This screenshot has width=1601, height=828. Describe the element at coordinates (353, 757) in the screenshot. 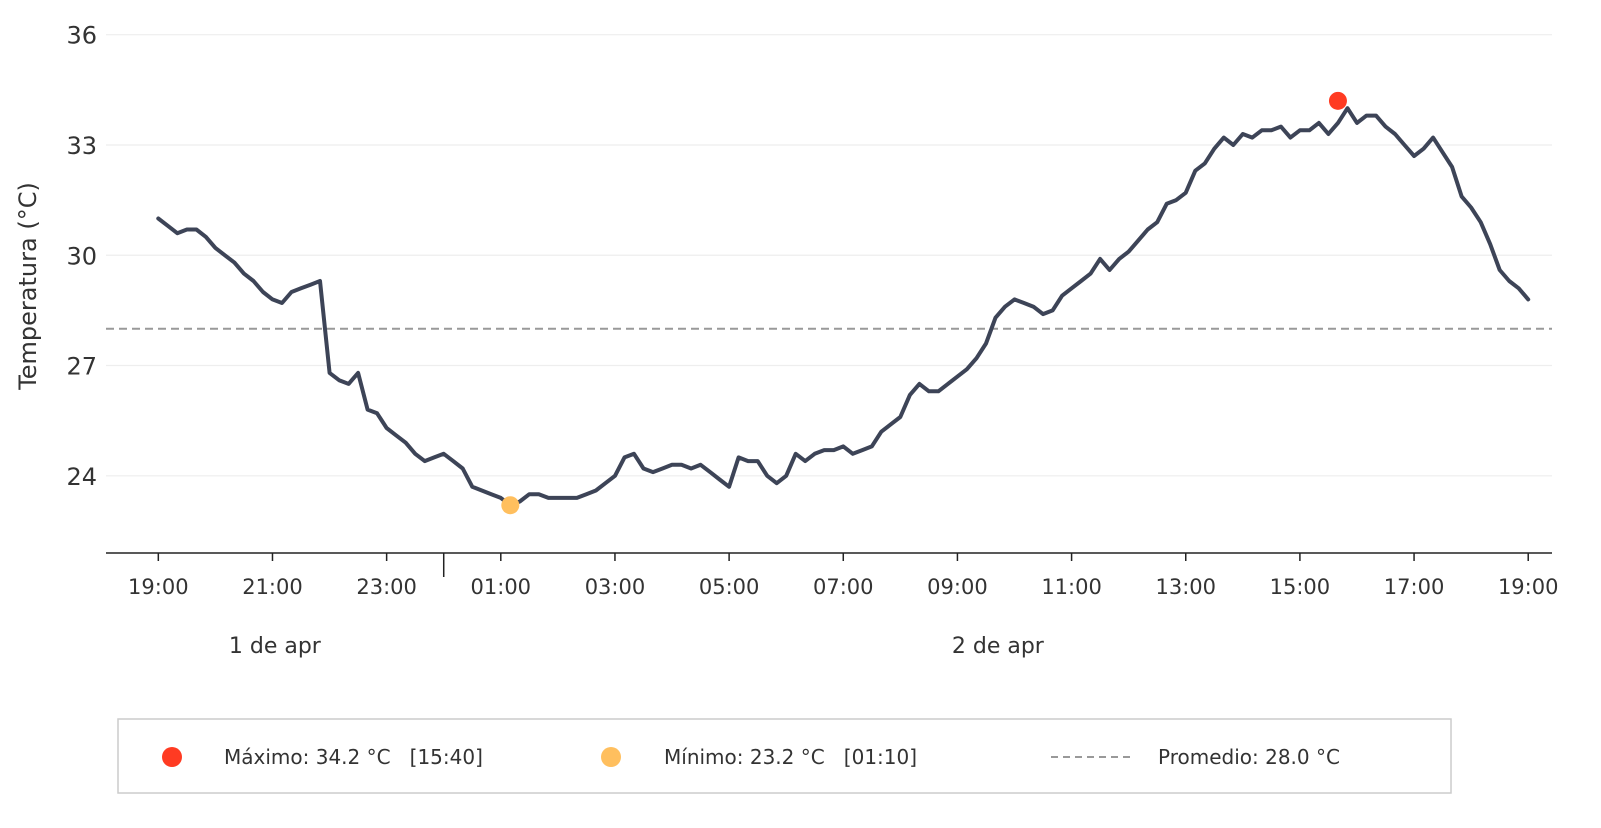

I see `legend-max-label: Máximo: 34.2 °C [15:40]` at that location.